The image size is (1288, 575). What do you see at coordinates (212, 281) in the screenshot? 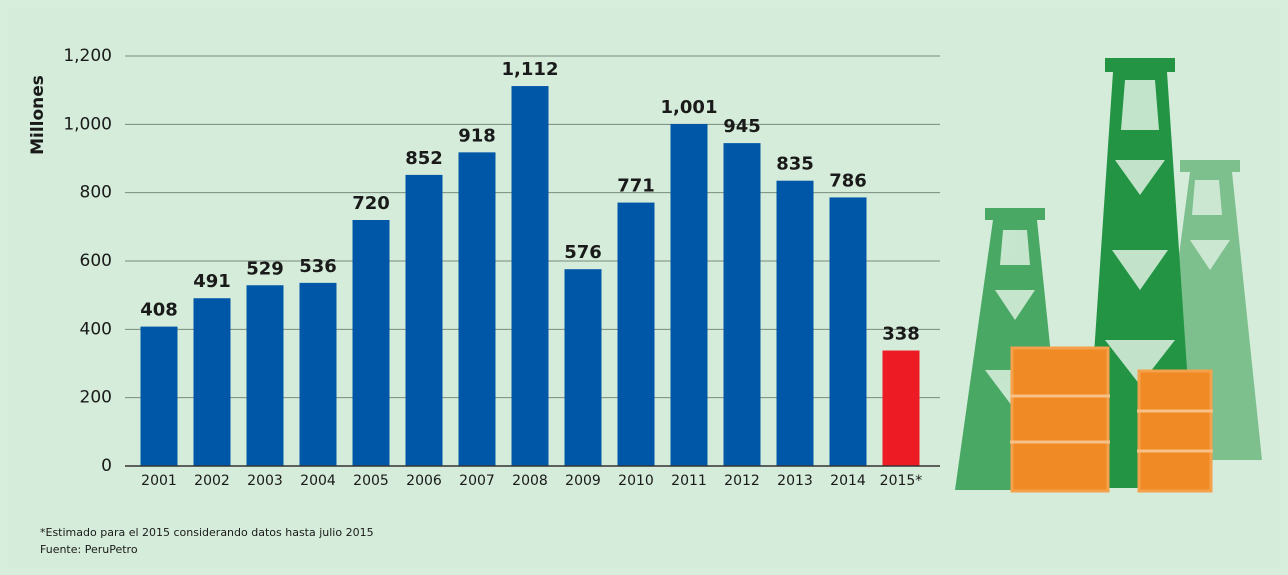
I see `value-label: 491` at bounding box center [212, 281].